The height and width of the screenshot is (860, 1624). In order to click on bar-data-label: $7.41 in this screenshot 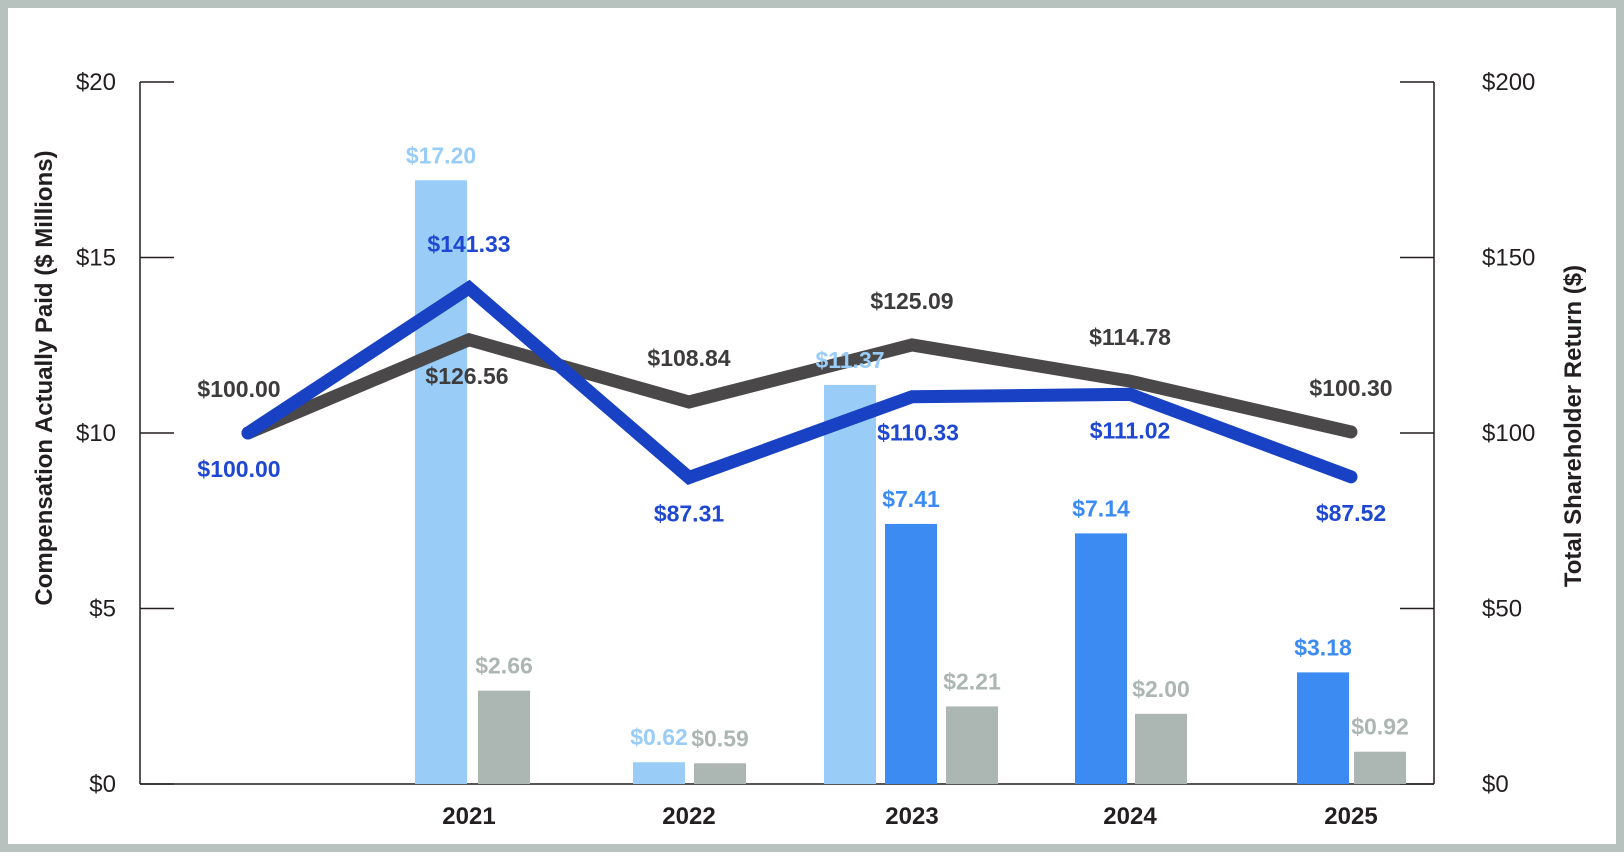, I will do `click(911, 499)`.